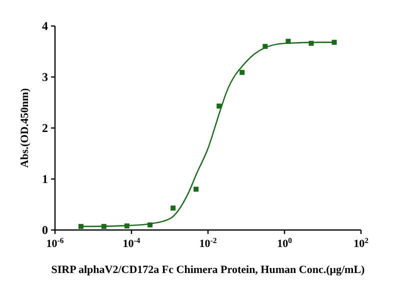 The image size is (416, 296). Describe the element at coordinates (45, 26) in the screenshot. I see `y-tick-label: 4` at that location.